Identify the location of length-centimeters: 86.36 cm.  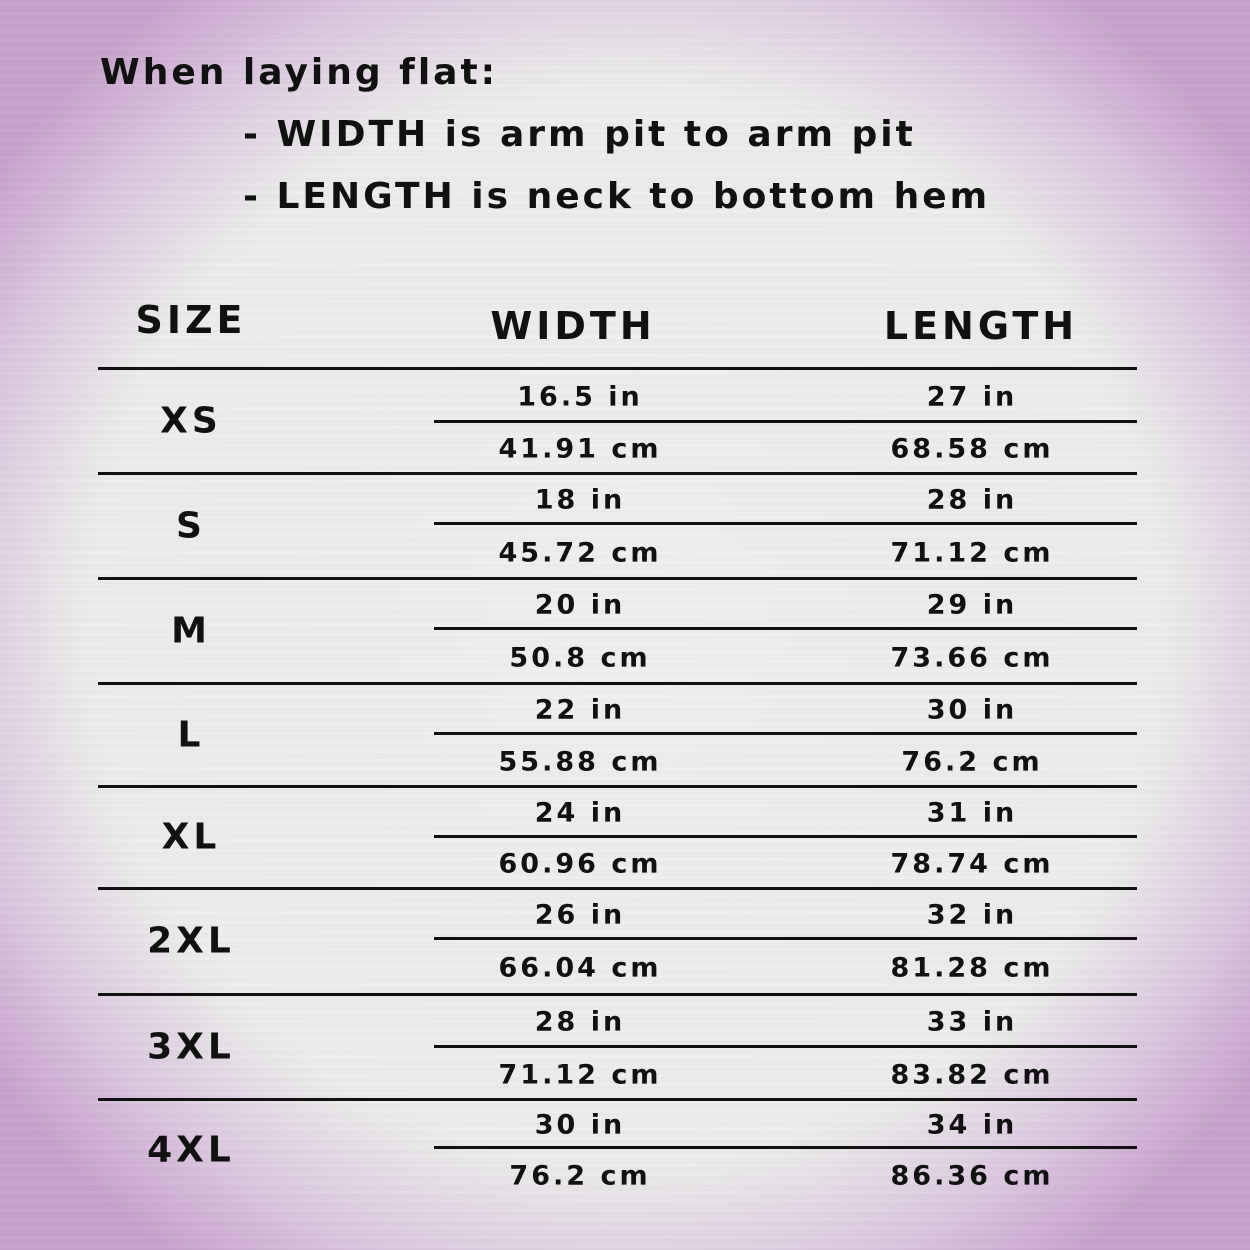
(972, 1175).